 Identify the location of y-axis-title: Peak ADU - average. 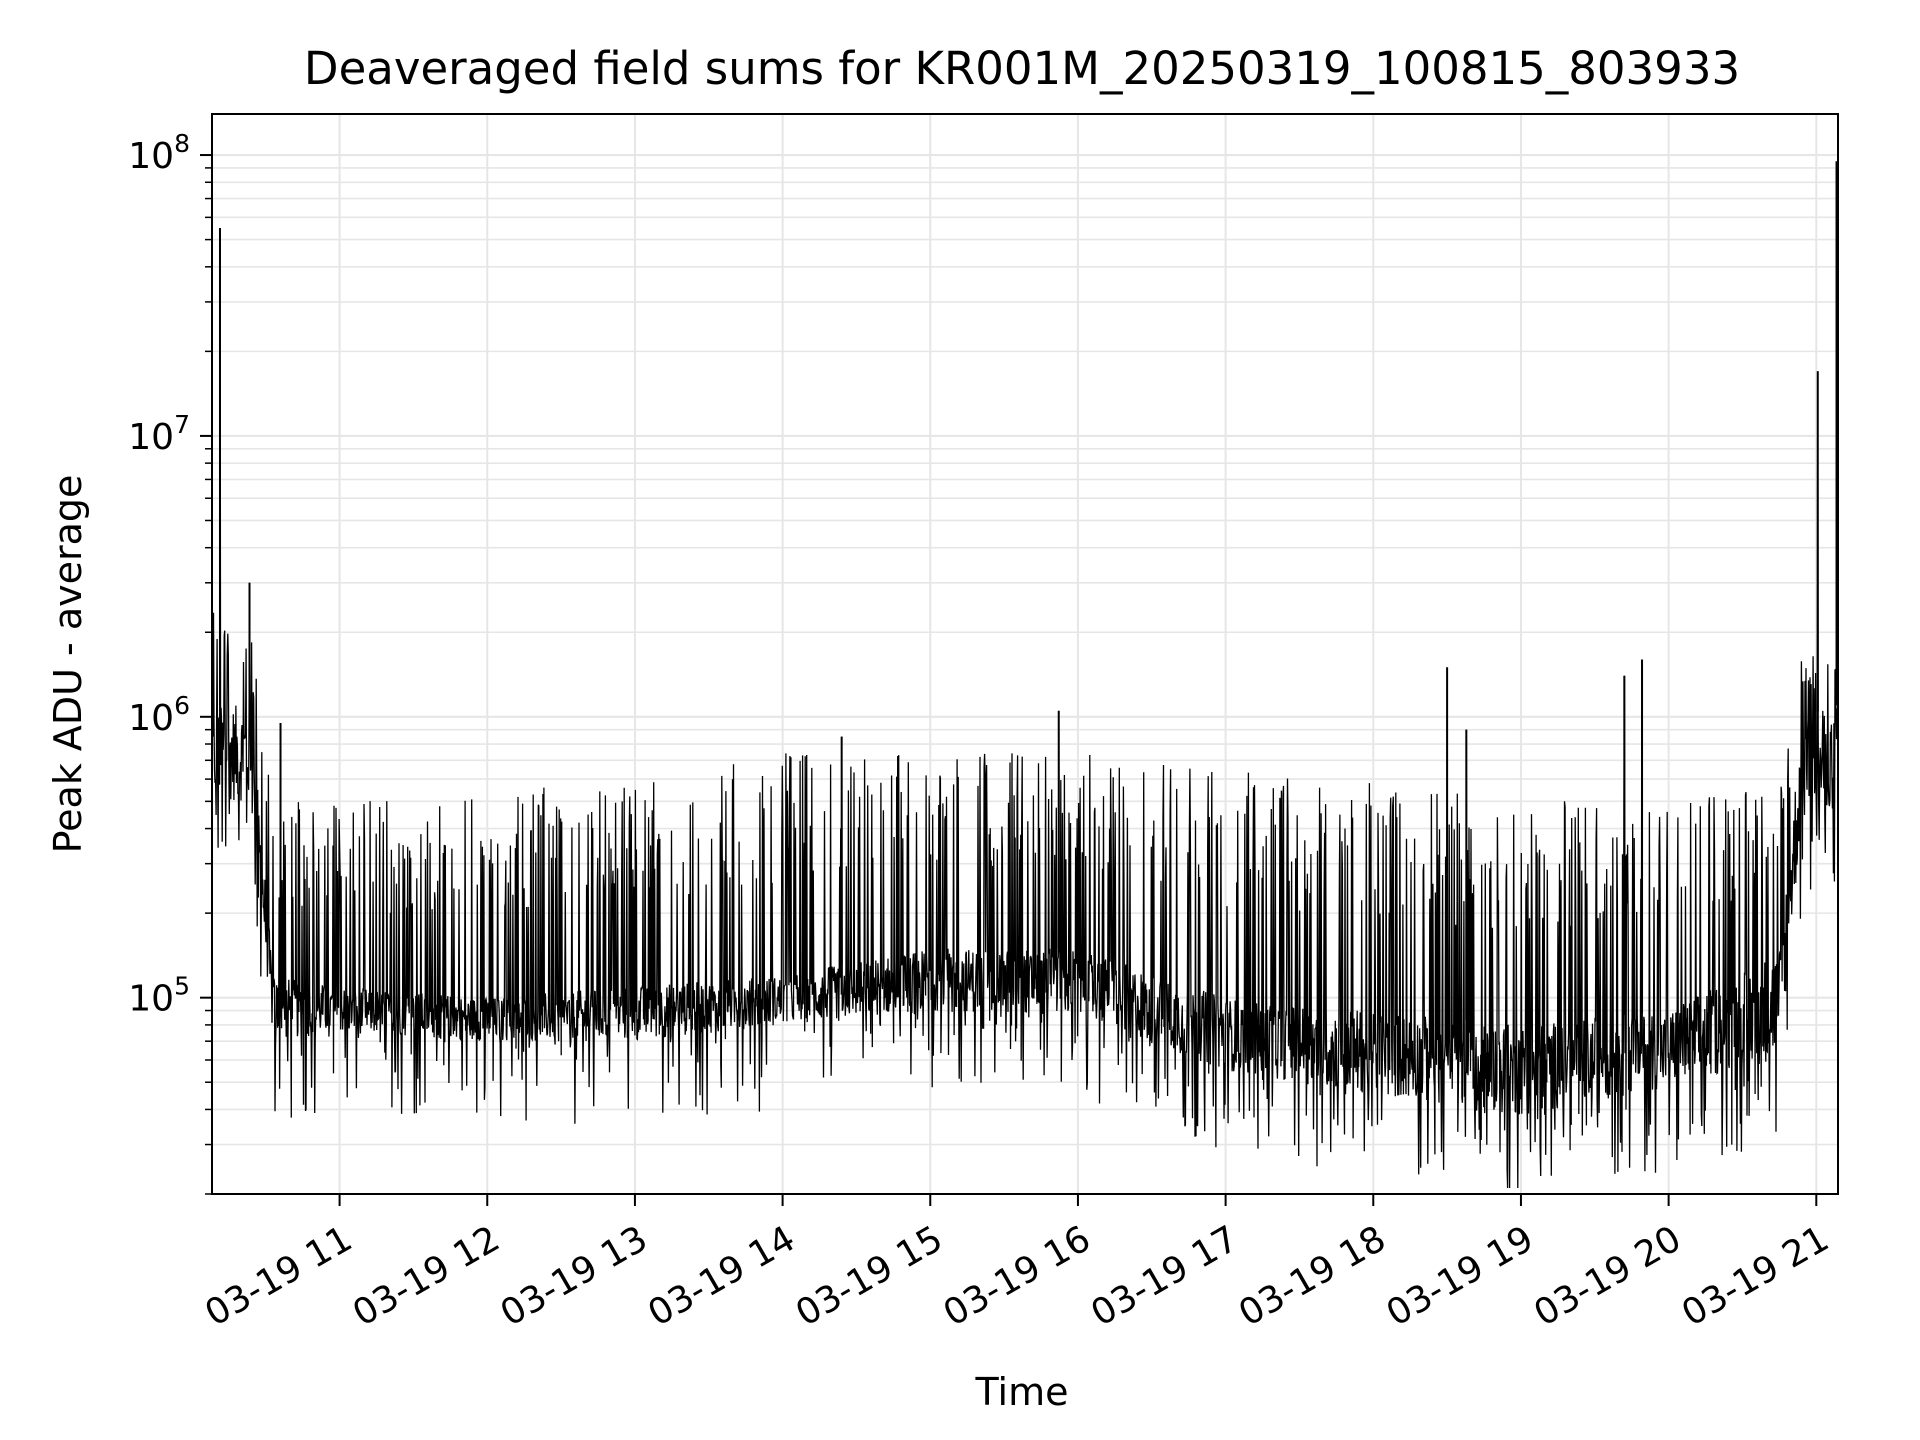
(68, 664).